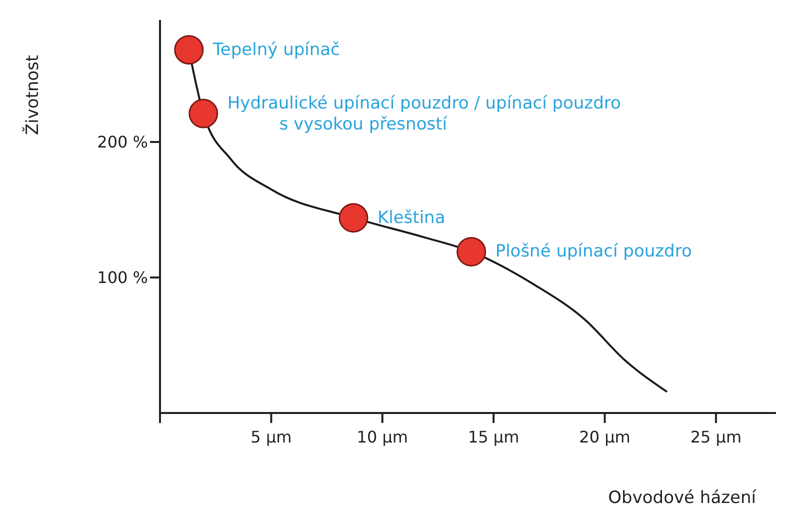 The height and width of the screenshot is (524, 806). Describe the element at coordinates (683, 498) in the screenshot. I see `x-axis-title: Obvodové házení` at that location.